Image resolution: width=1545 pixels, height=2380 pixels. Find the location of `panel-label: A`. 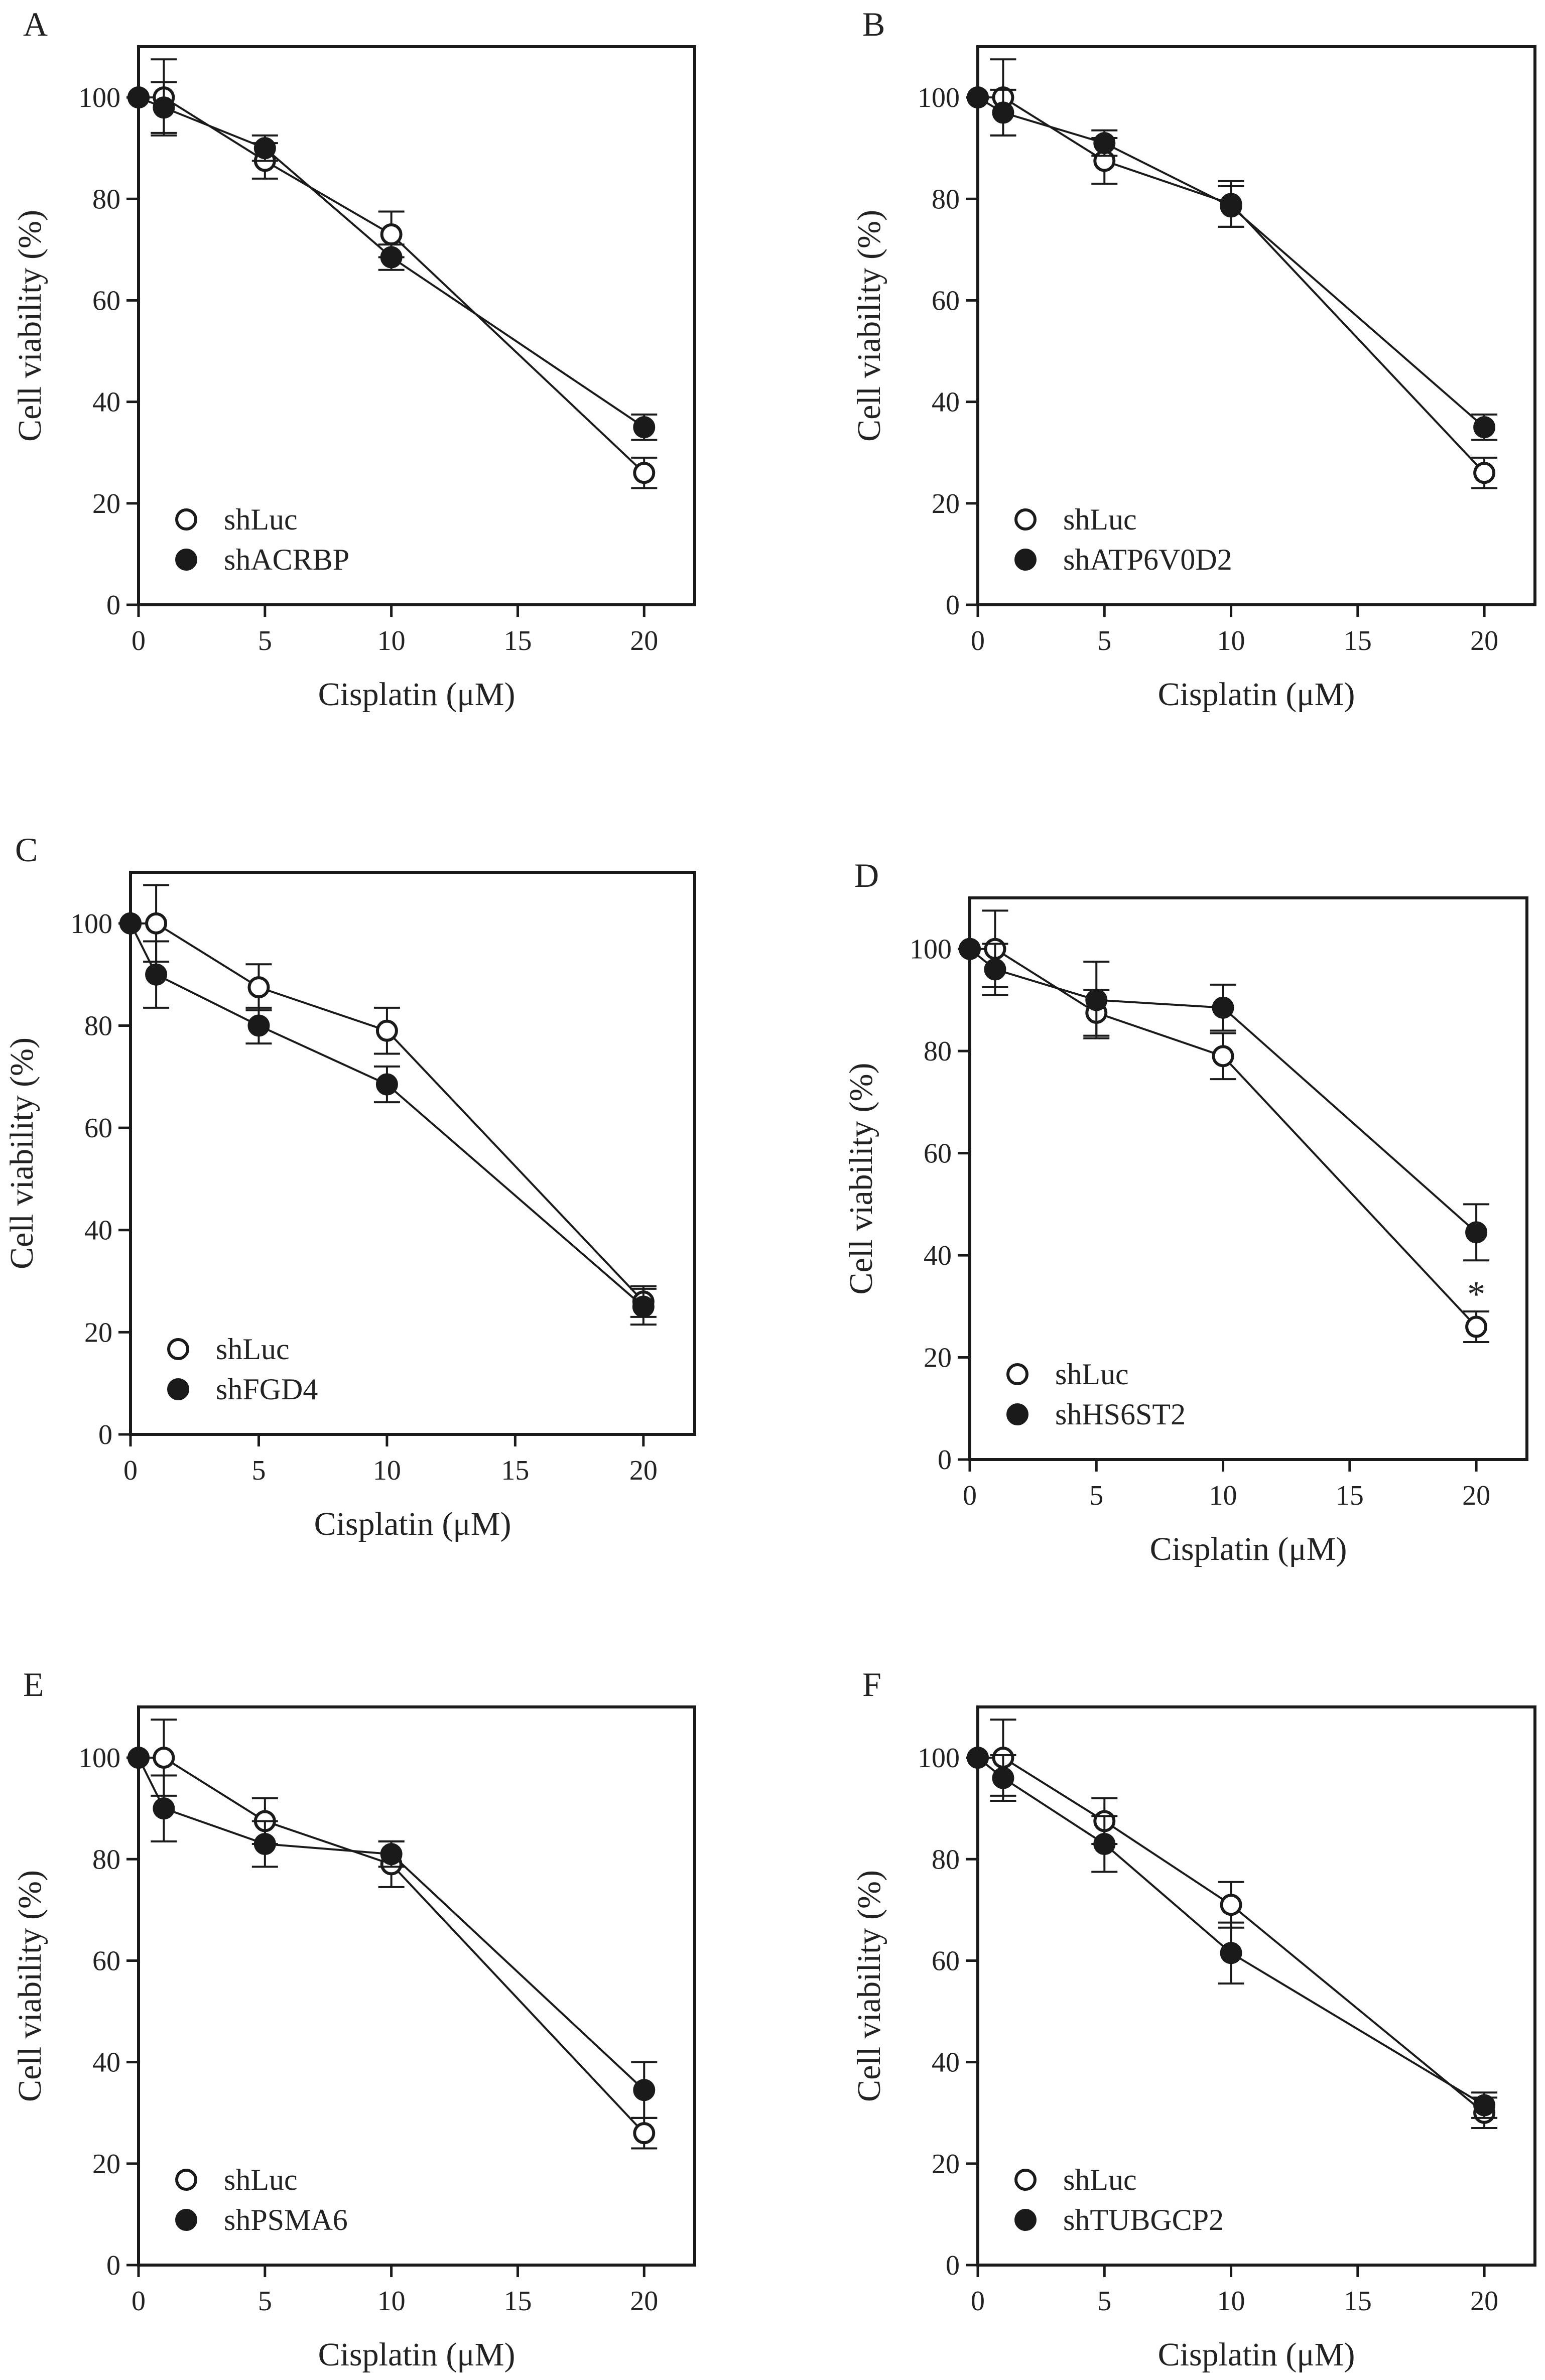

panel-label: A is located at coordinates (36, 24).